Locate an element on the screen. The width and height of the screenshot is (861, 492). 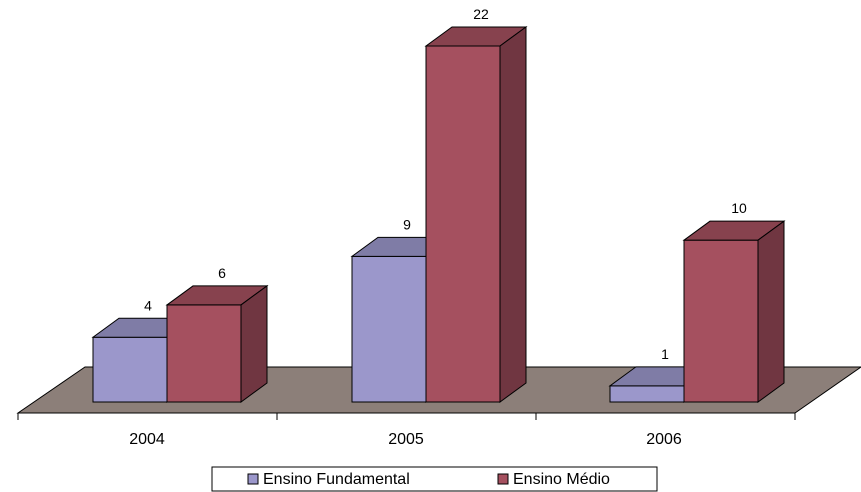
data-label: 10 is located at coordinates (739, 208).